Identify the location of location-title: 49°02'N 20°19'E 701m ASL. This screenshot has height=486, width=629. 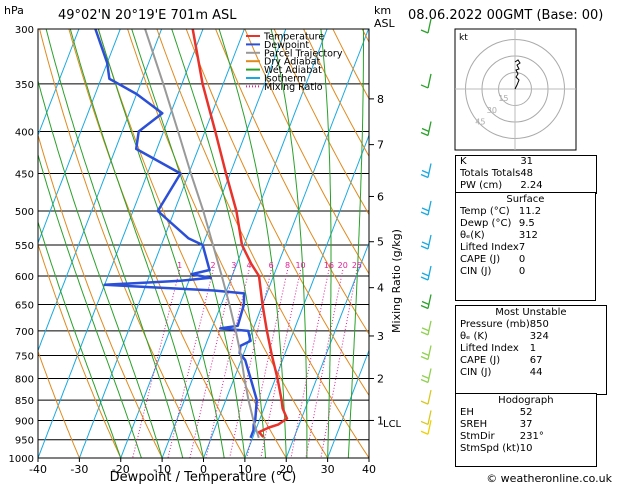
(147, 15).